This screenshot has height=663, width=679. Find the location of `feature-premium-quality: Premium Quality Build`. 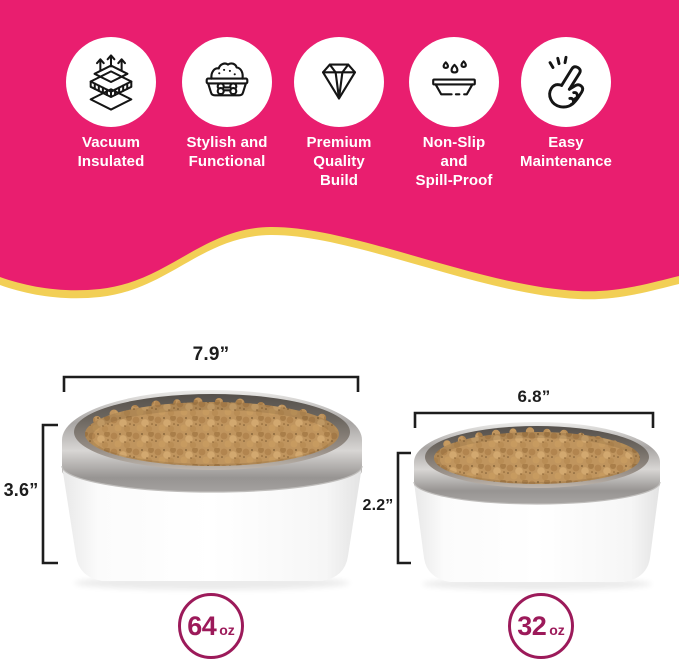

feature-premium-quality: Premium Quality Build is located at coordinates (339, 113).